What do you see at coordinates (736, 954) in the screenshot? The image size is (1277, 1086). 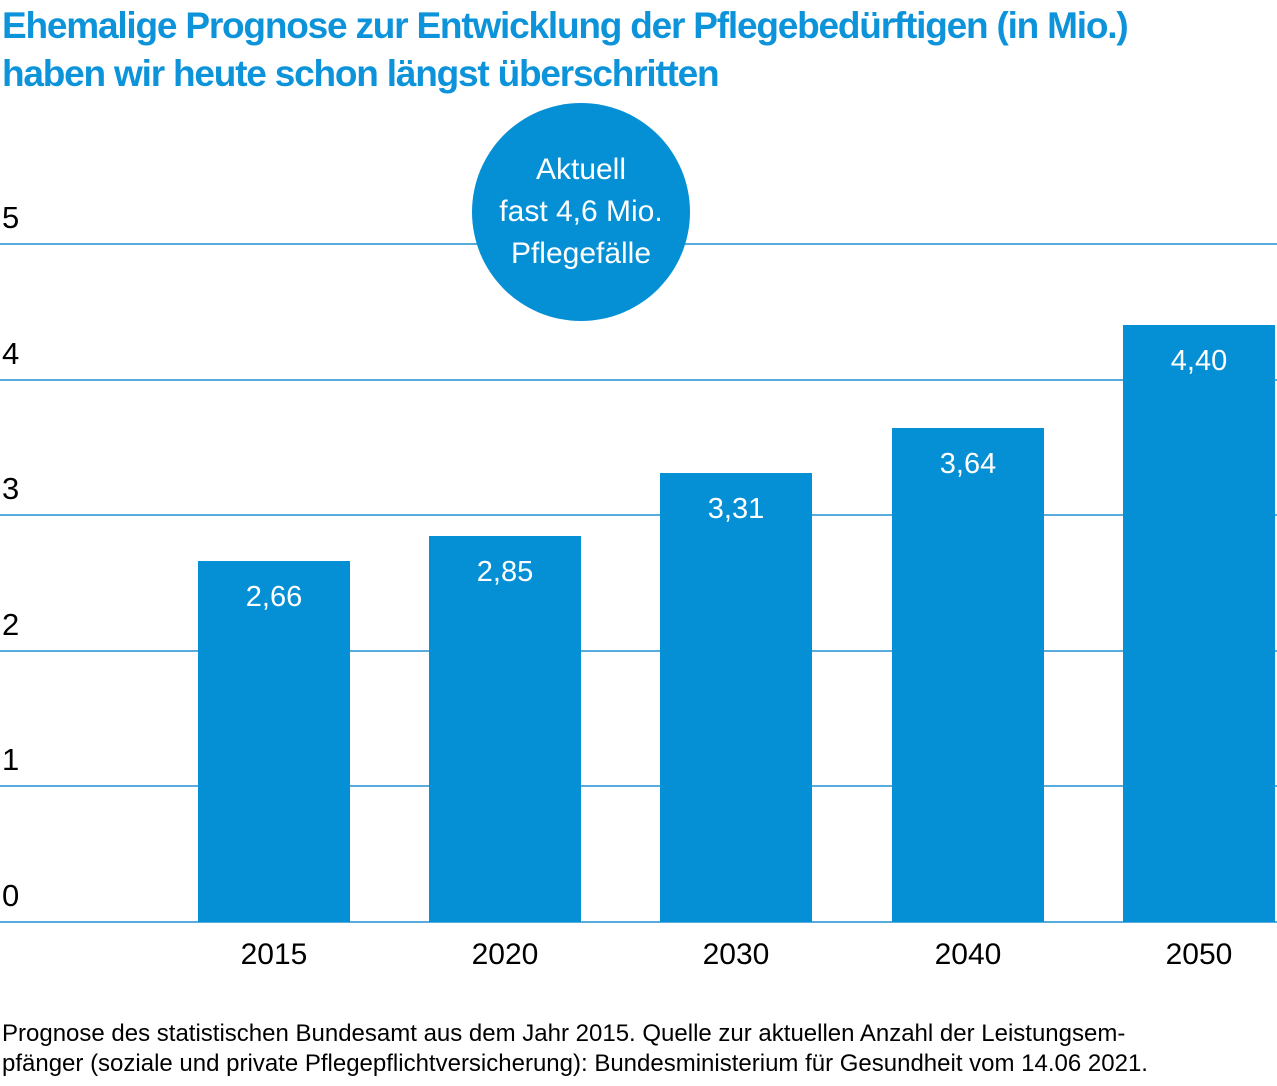 I see `x-axis-tick-label-2030: 2030` at bounding box center [736, 954].